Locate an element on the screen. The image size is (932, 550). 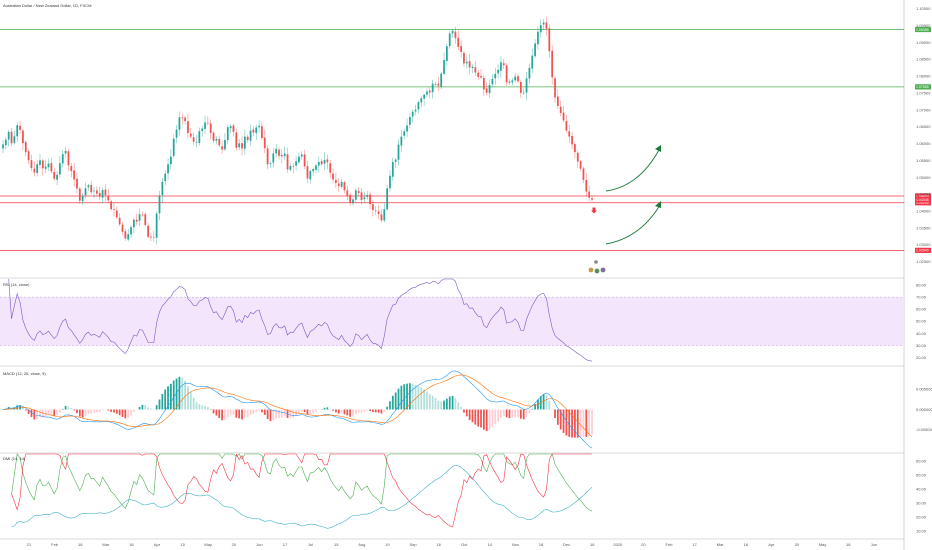
rsi-band is located at coordinates (452, 321).